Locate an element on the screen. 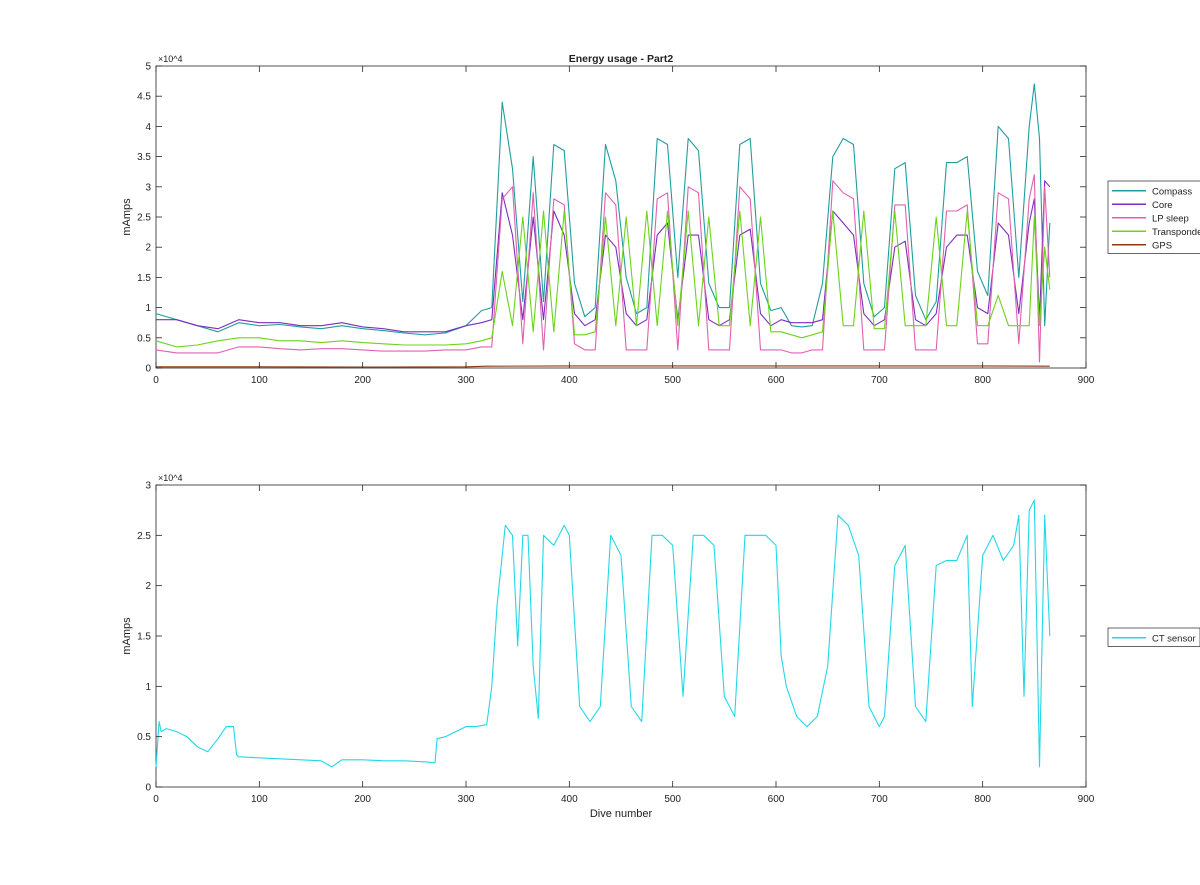 The image size is (1200, 885). y-tick-label: 3.5 is located at coordinates (144, 157).